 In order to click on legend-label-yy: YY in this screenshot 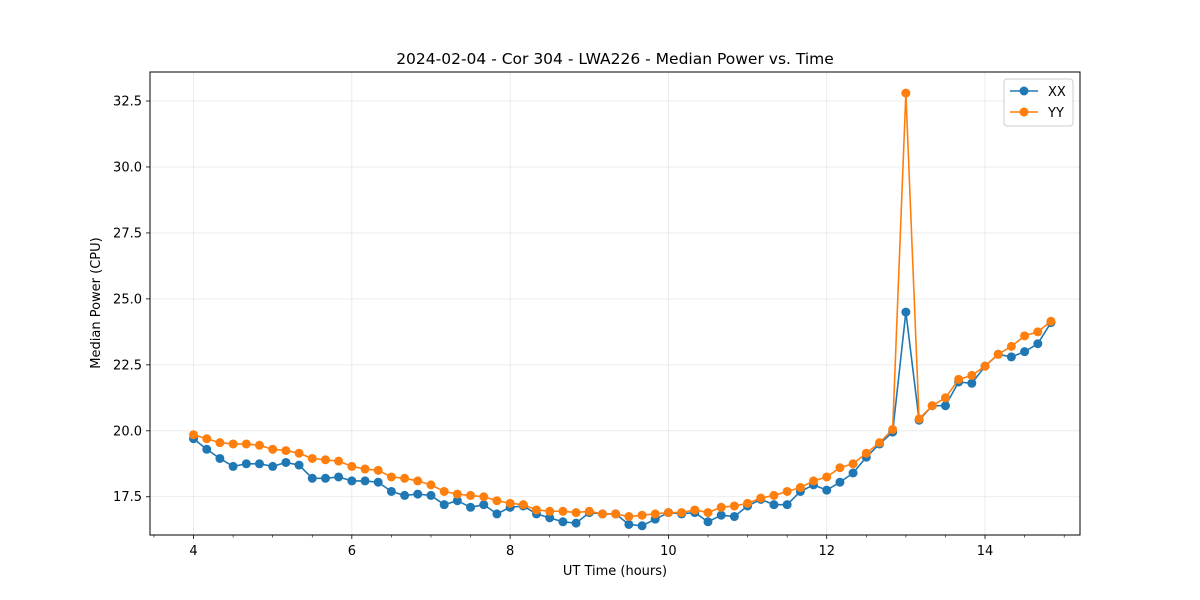, I will do `click(1055, 113)`.